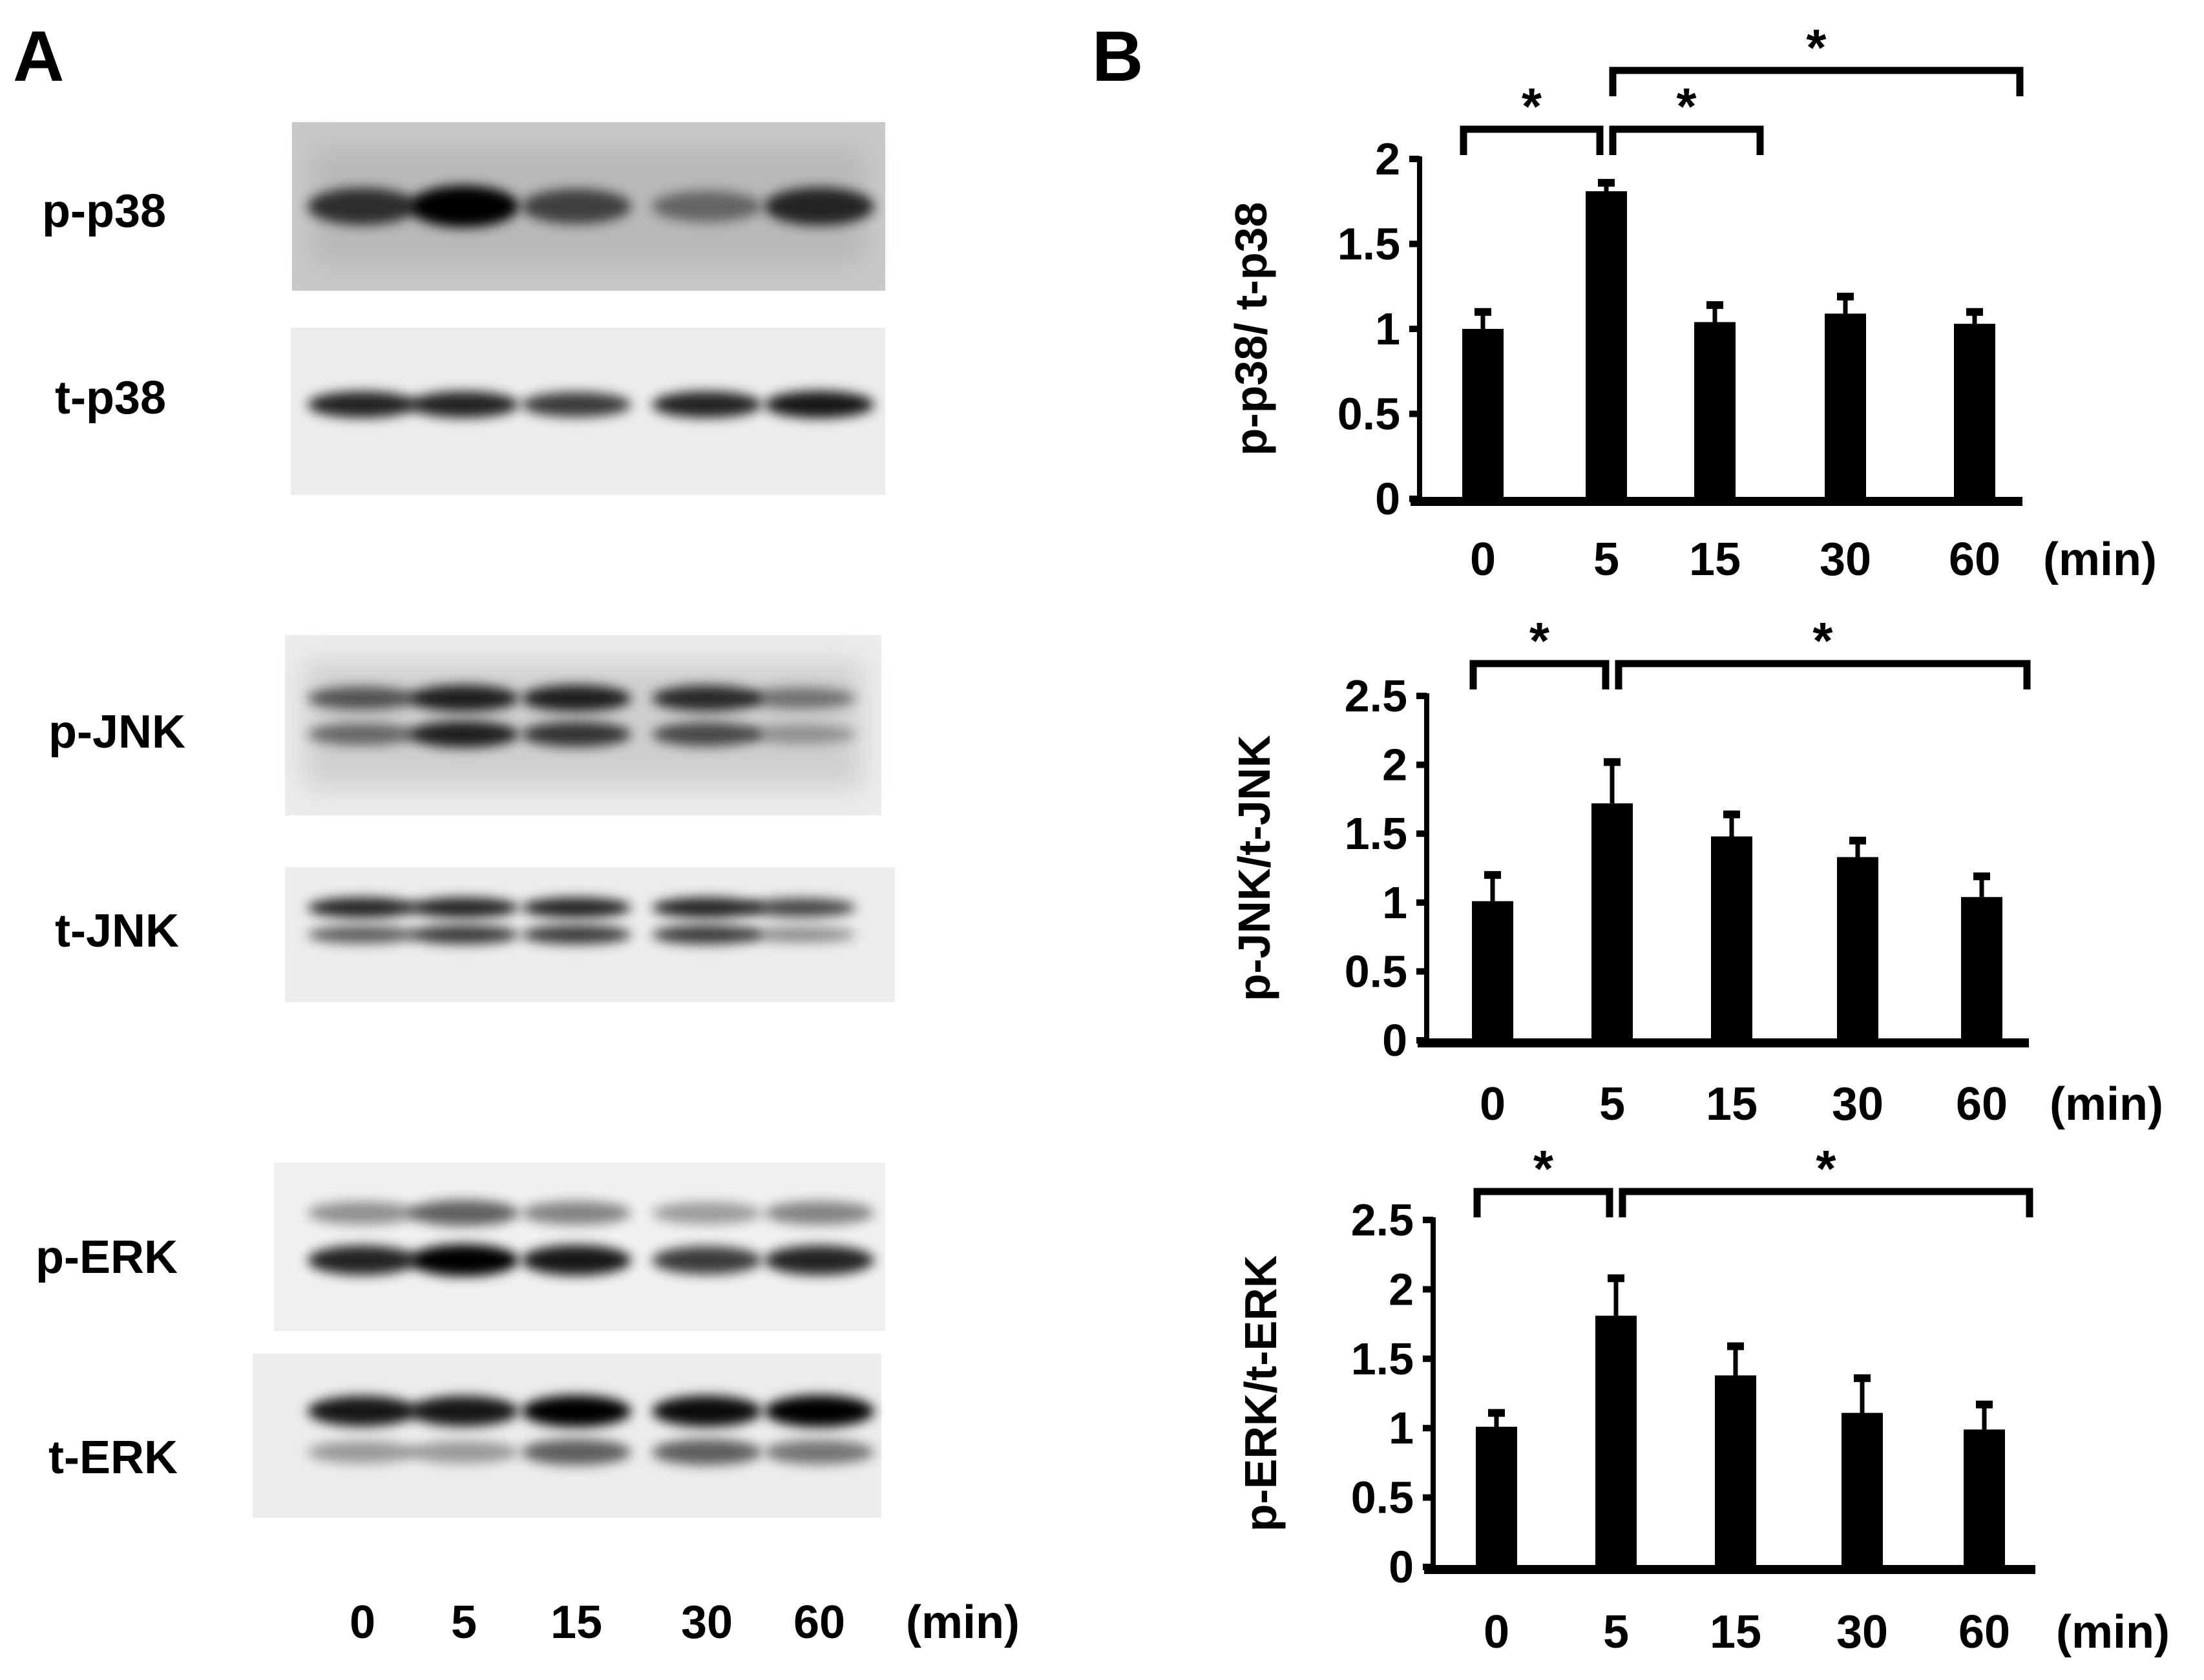 The image size is (2204, 1680). What do you see at coordinates (1493, 1104) in the screenshot?
I see `x-tick-label: 0` at bounding box center [1493, 1104].